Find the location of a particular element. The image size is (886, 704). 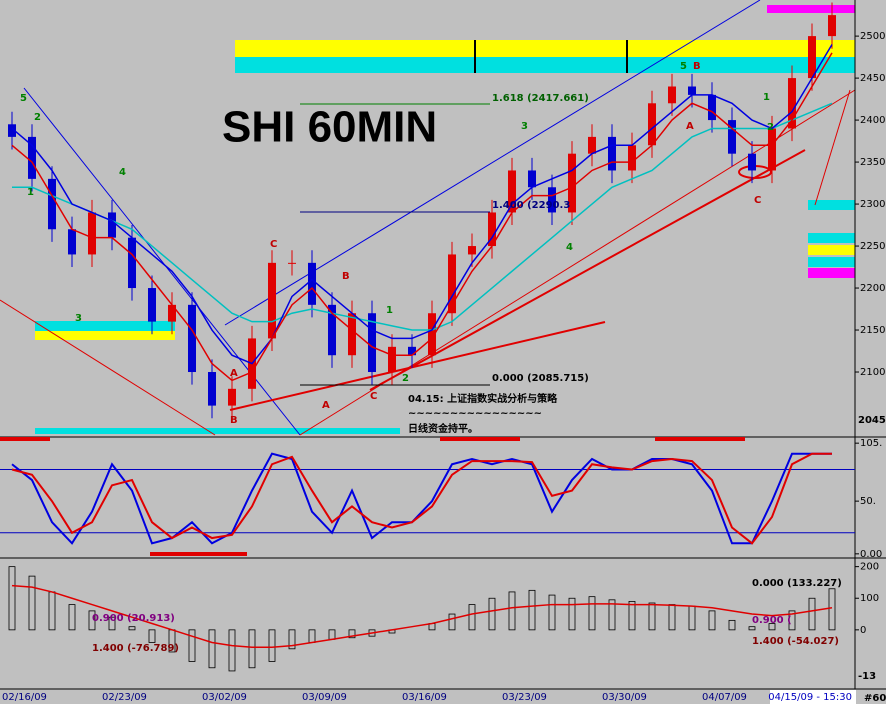

annotation: 04.15: 上证指数实战分析与策略 is located at coordinates (483, 398).